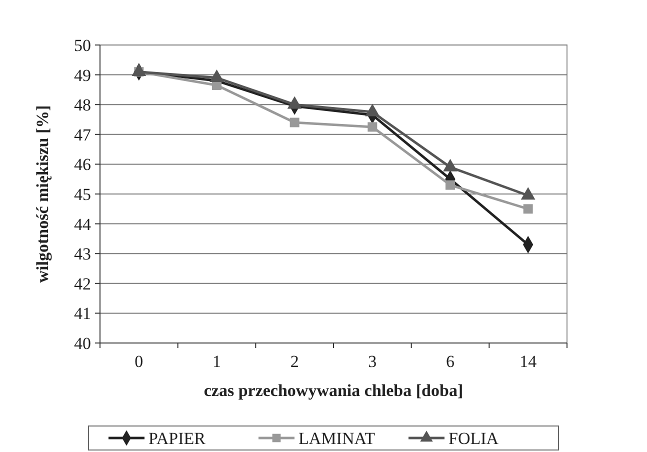  I want to click on y-tick-label: 42, so click(82, 284).